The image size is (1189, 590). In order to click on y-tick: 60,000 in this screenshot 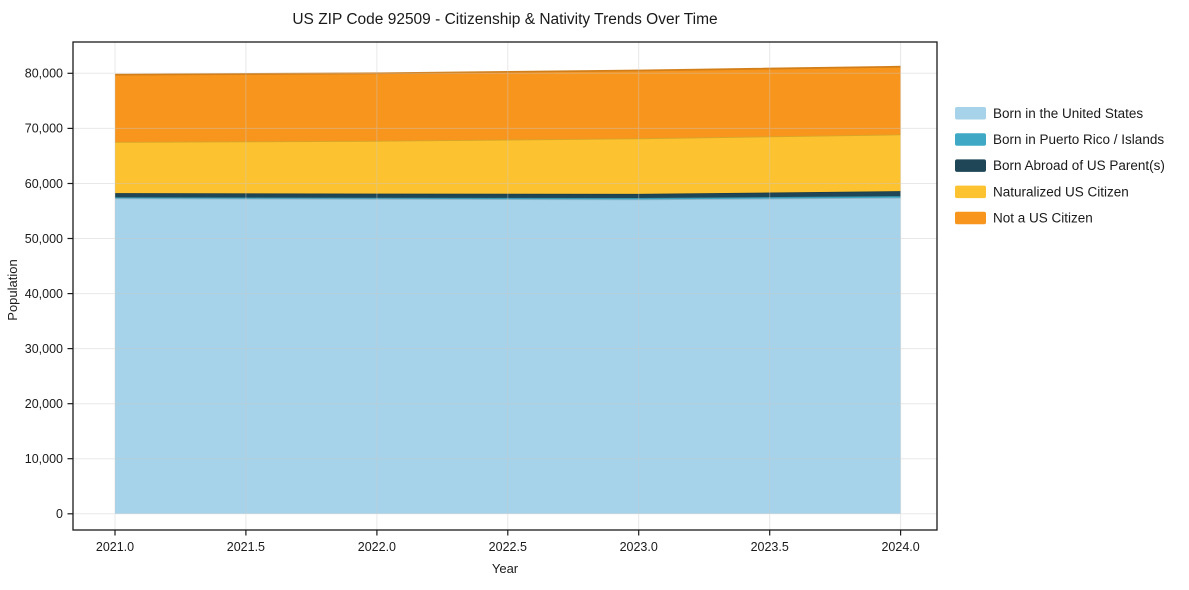, I will do `click(44, 184)`.